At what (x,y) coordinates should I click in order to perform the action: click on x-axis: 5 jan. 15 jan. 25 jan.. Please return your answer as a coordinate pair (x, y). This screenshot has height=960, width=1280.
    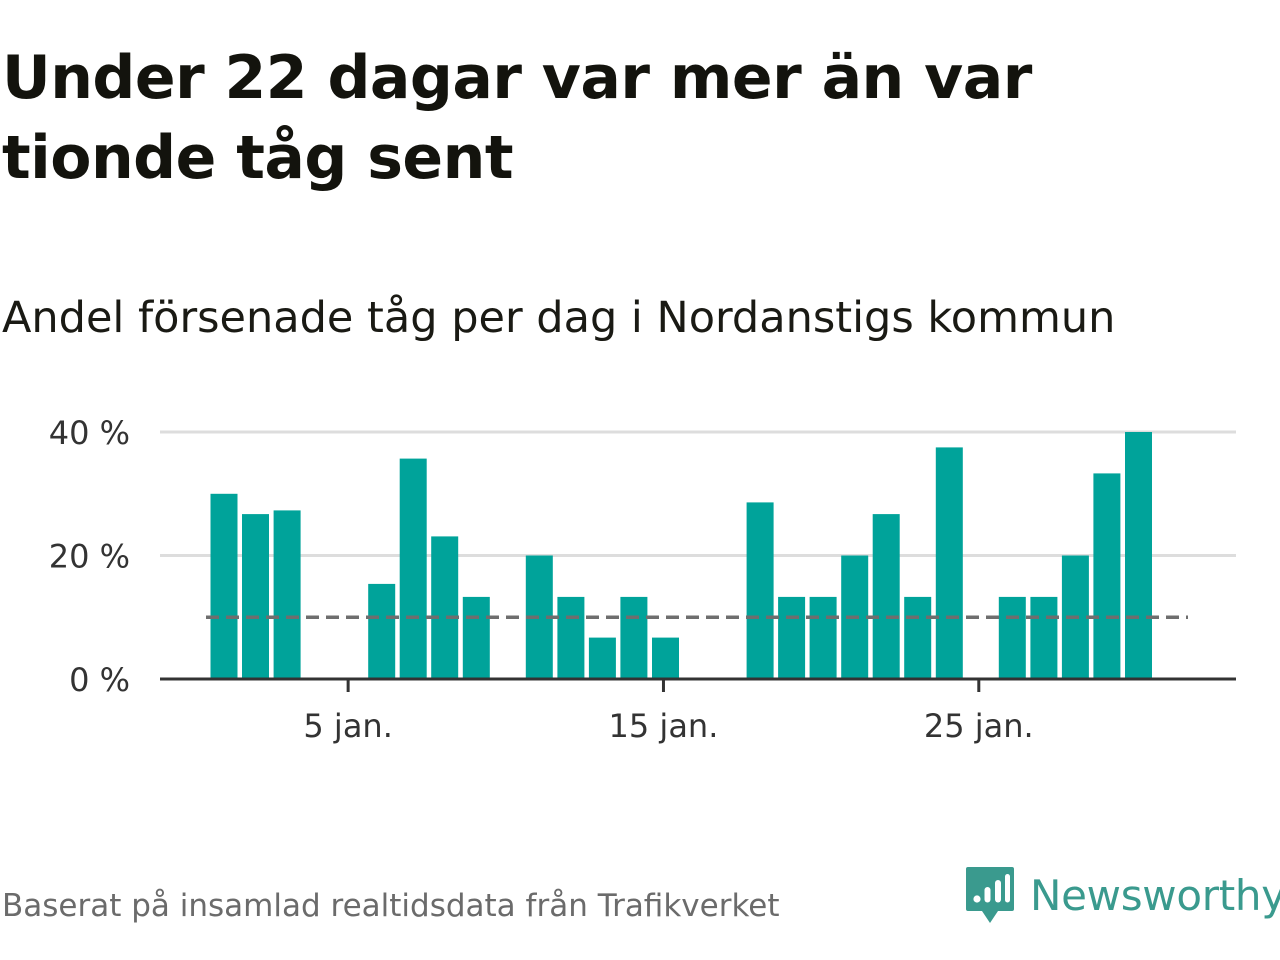
    Looking at the image, I should click on (698, 711).